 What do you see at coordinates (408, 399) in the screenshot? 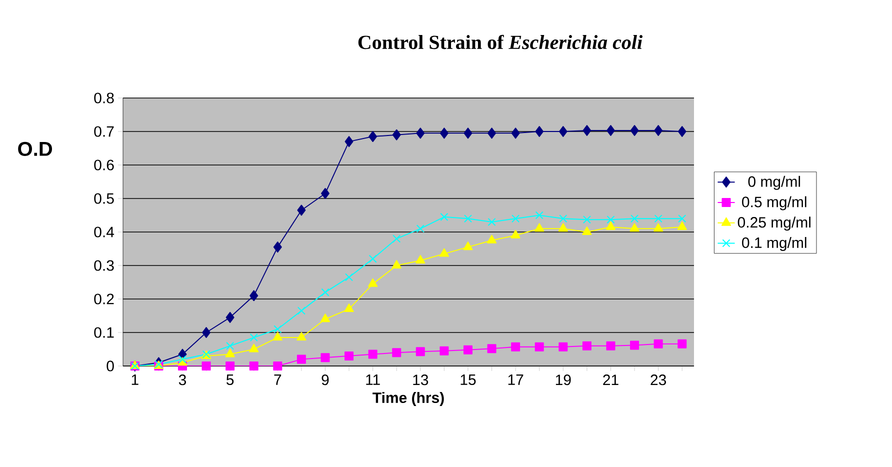
I see `x-axis-title: Time (hrs)` at bounding box center [408, 399].